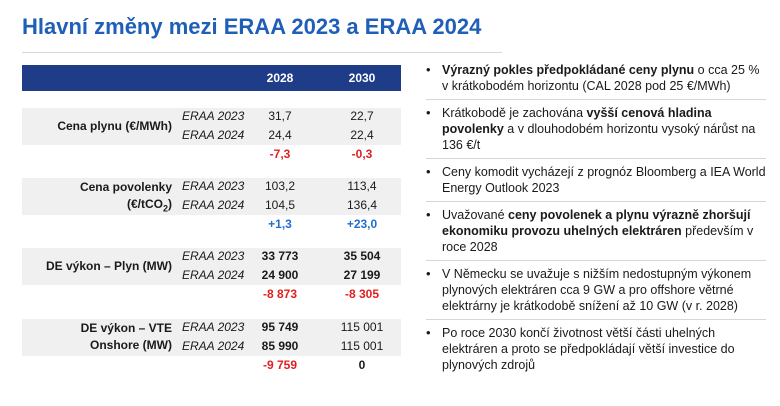  What do you see at coordinates (211, 266) in the screenshot?
I see `section-band-gas-capacity` at bounding box center [211, 266].